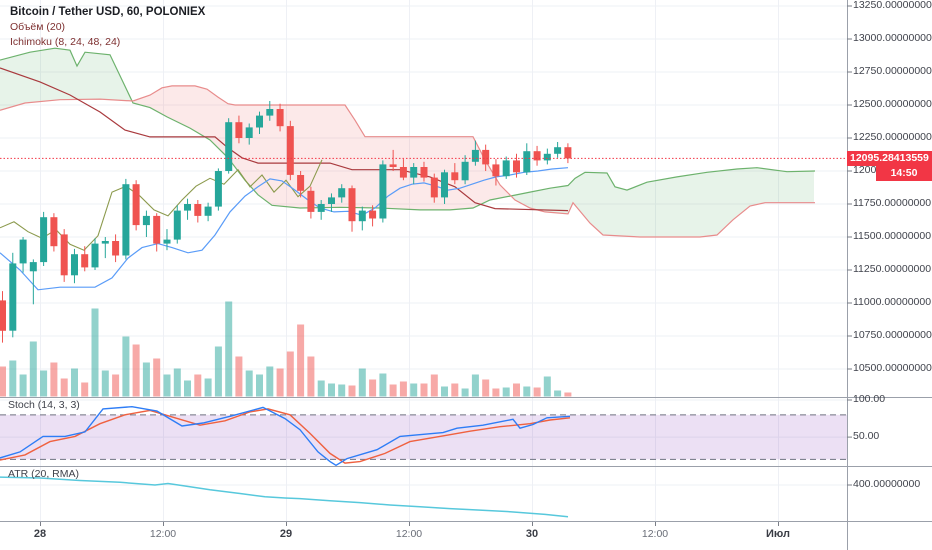 This screenshot has width=932, height=550. I want to click on stoch-tick-label: 50.00, so click(866, 436).